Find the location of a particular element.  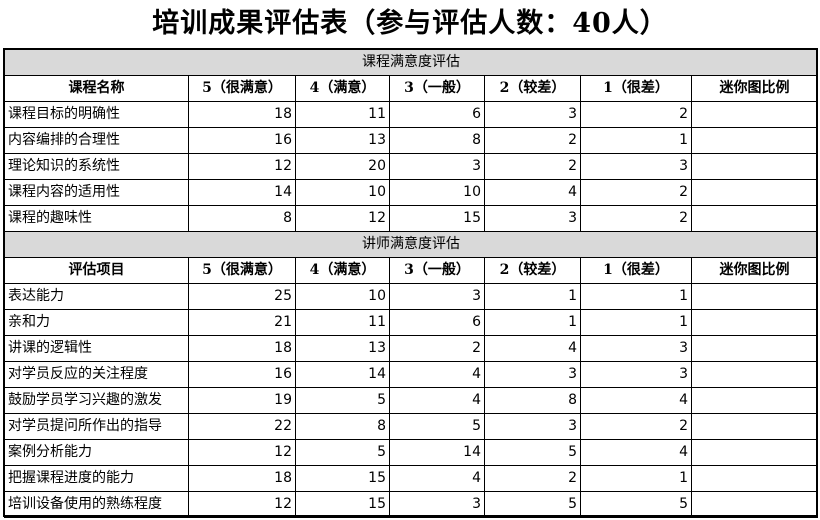

row-name-cell: 对学员提问所作出的指导 is located at coordinates (96, 426).